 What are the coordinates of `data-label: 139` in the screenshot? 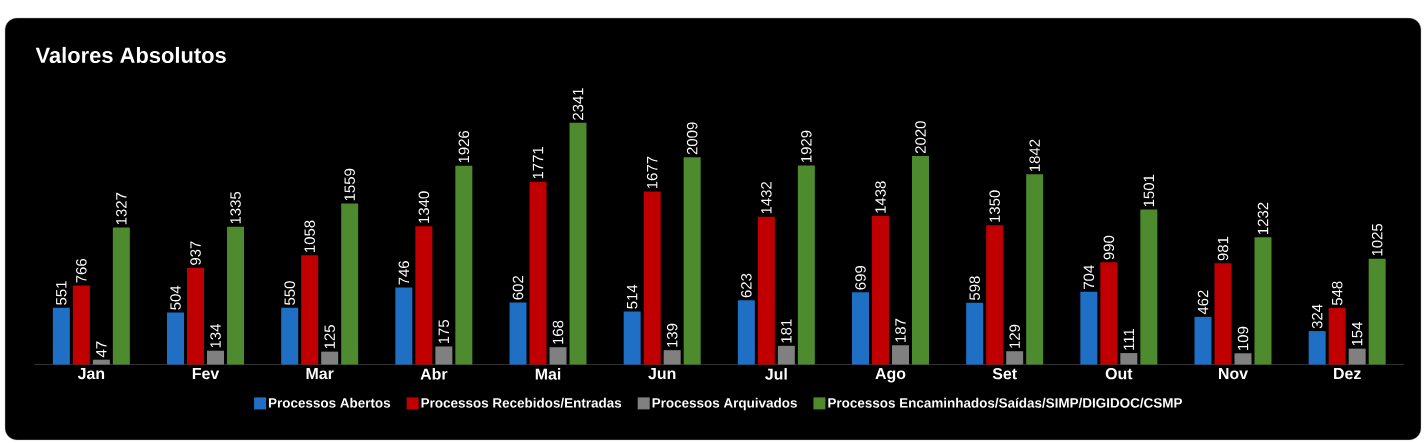 It's located at (672, 335).